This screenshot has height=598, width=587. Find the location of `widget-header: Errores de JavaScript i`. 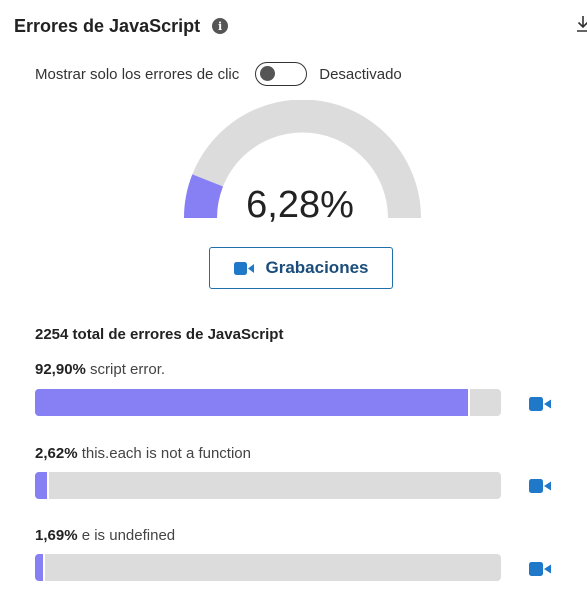

widget-header: Errores de JavaScript i is located at coordinates (121, 26).